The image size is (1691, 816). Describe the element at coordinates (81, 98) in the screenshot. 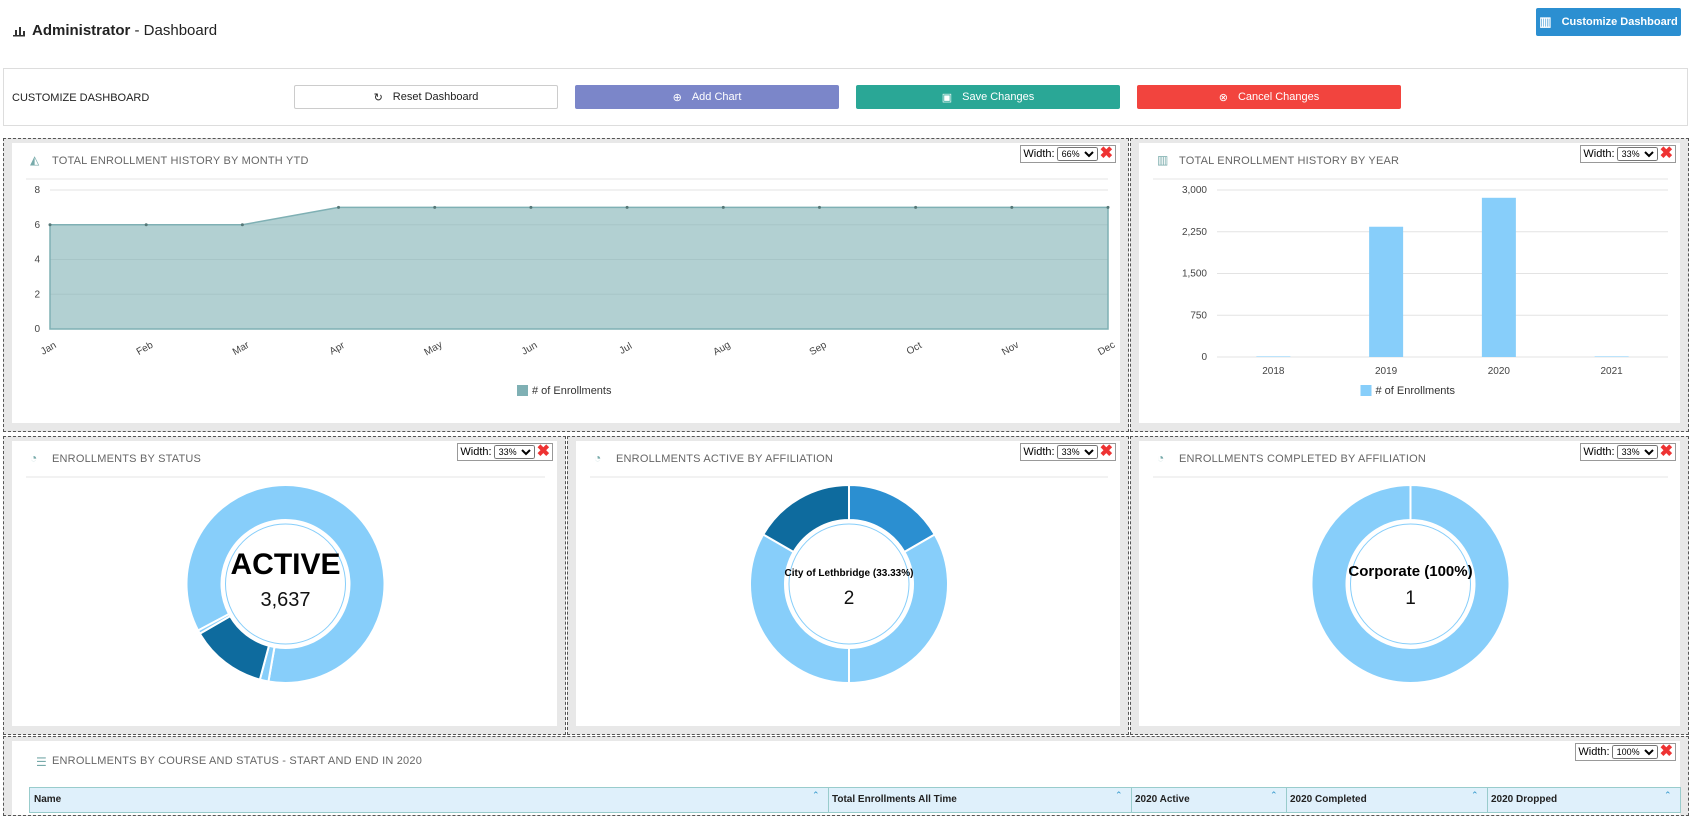

I see `toolbar-label: CUSTOMIZE DASHBOARD` at that location.